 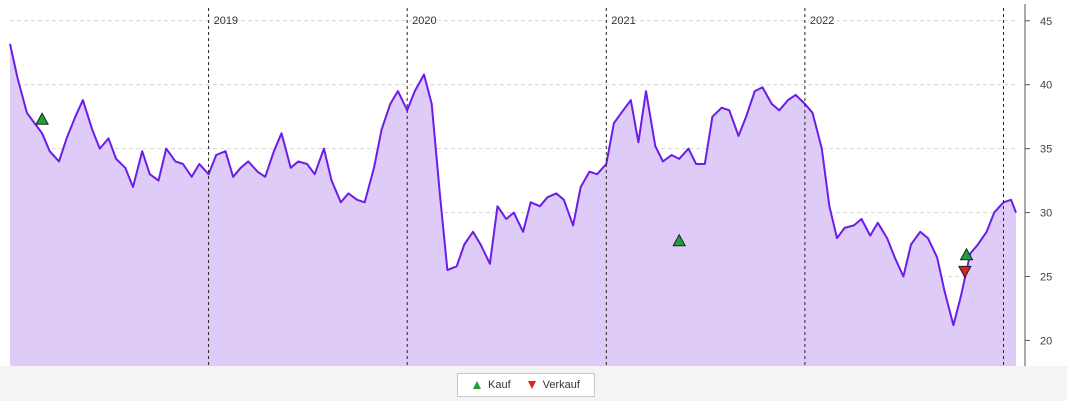 What do you see at coordinates (822, 21) in the screenshot?
I see `year-label-2022: 2022` at bounding box center [822, 21].